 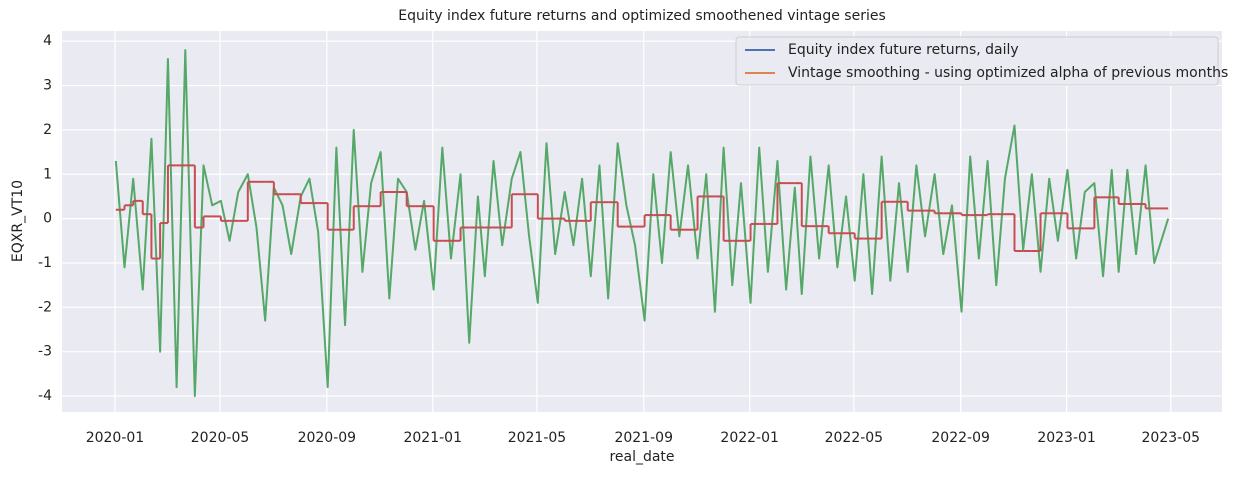 I want to click on x-tick-label: 2022-09, so click(x=960, y=438).